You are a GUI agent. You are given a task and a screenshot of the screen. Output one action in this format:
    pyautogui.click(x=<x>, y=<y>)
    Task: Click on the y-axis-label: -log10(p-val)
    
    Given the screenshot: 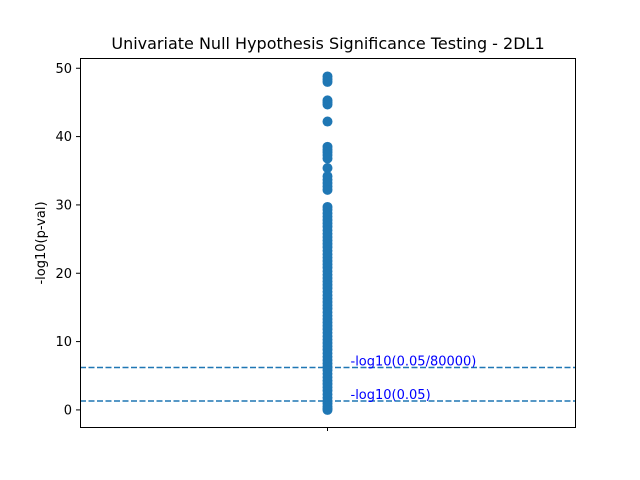 What is the action you would take?
    pyautogui.click(x=41, y=242)
    